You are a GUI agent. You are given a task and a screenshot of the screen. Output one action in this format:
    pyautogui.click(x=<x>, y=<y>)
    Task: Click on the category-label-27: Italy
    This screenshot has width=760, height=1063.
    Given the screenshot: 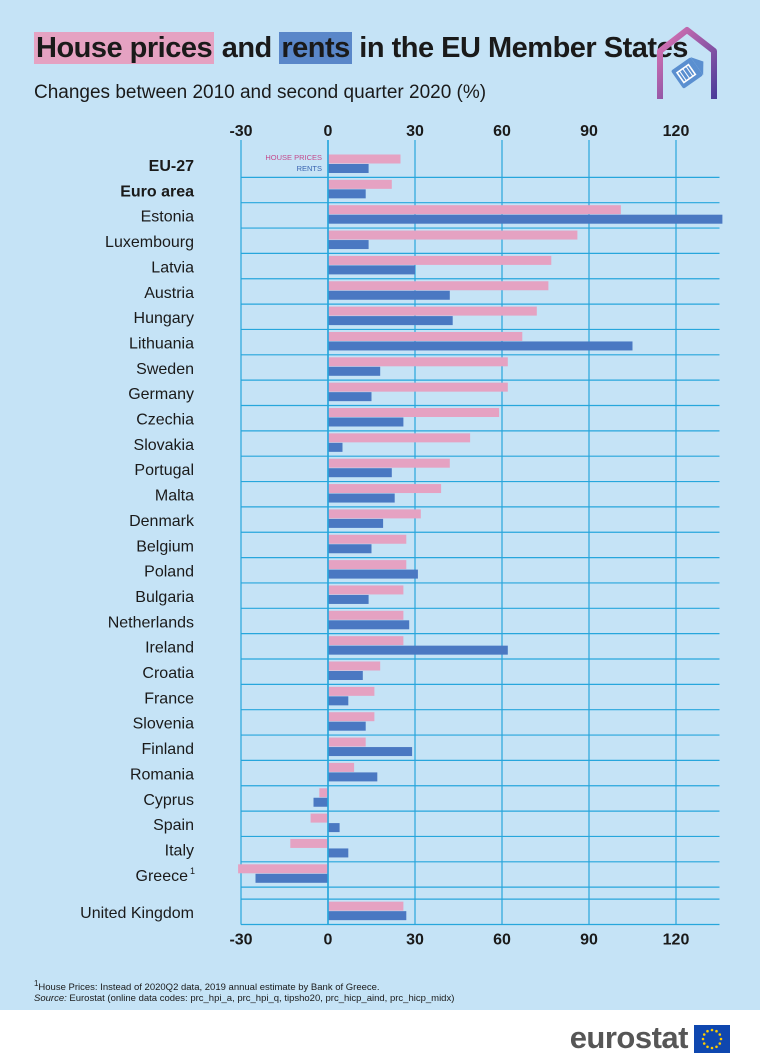 What is the action you would take?
    pyautogui.click(x=179, y=850)
    